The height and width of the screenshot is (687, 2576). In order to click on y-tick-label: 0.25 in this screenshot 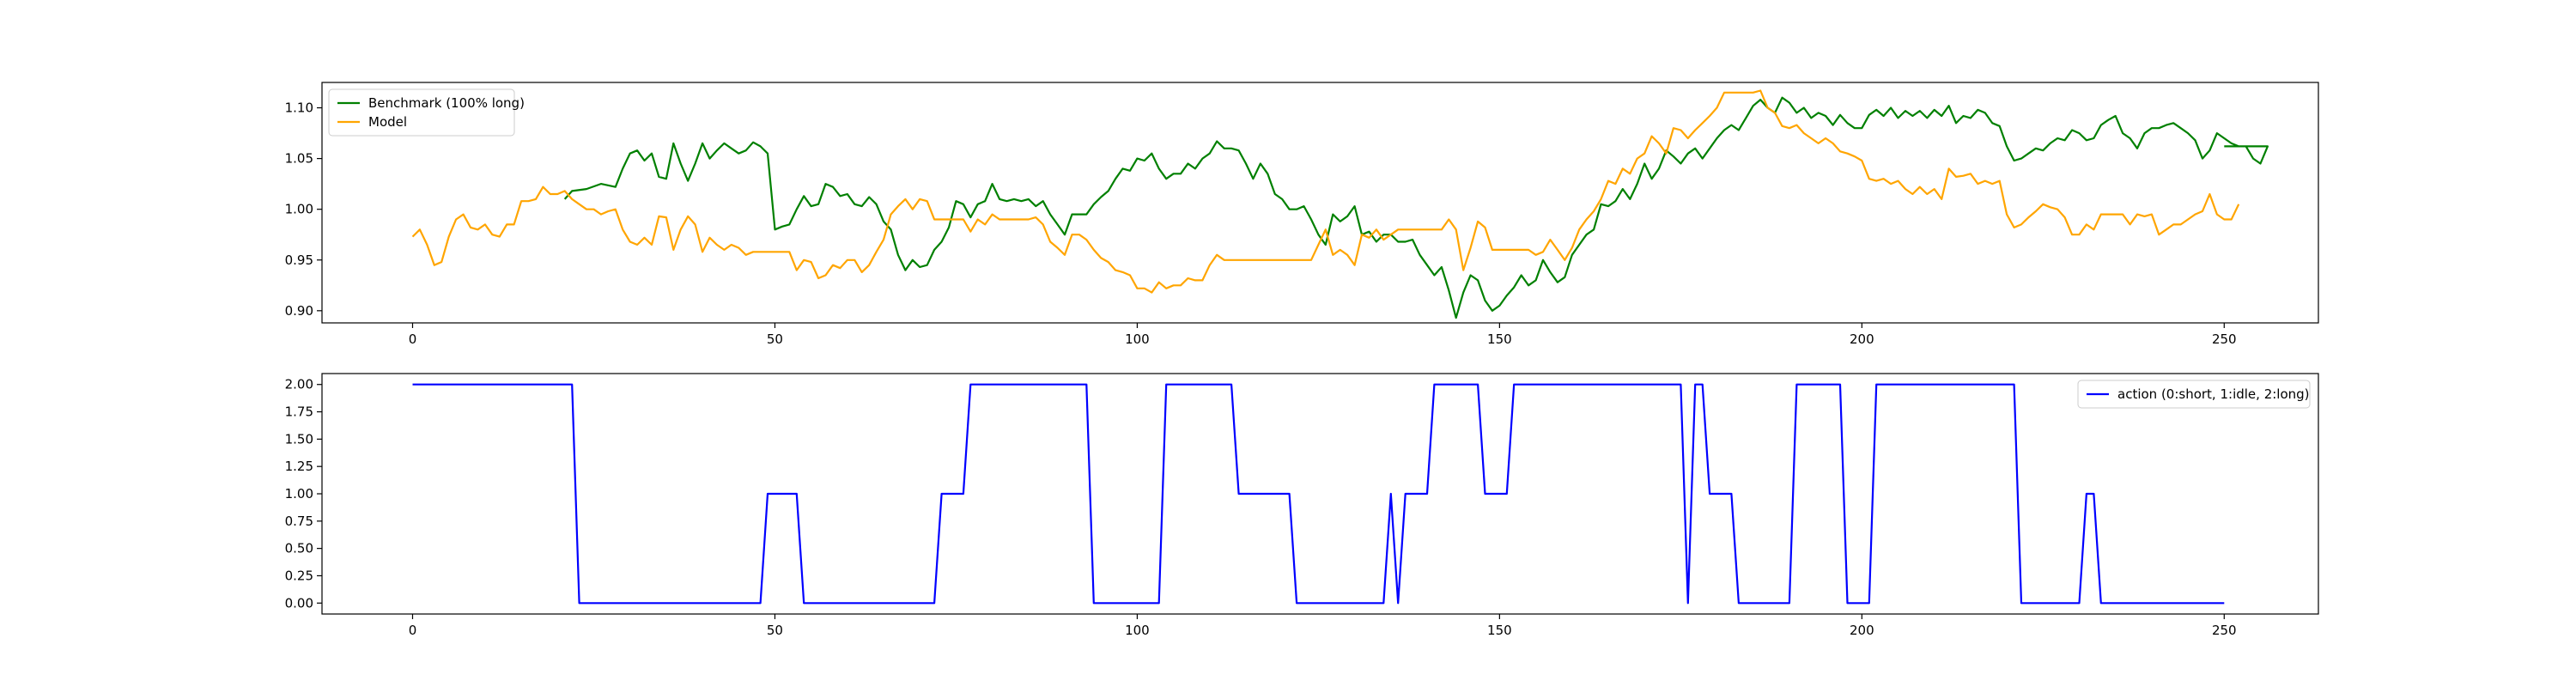, I will do `click(299, 575)`.